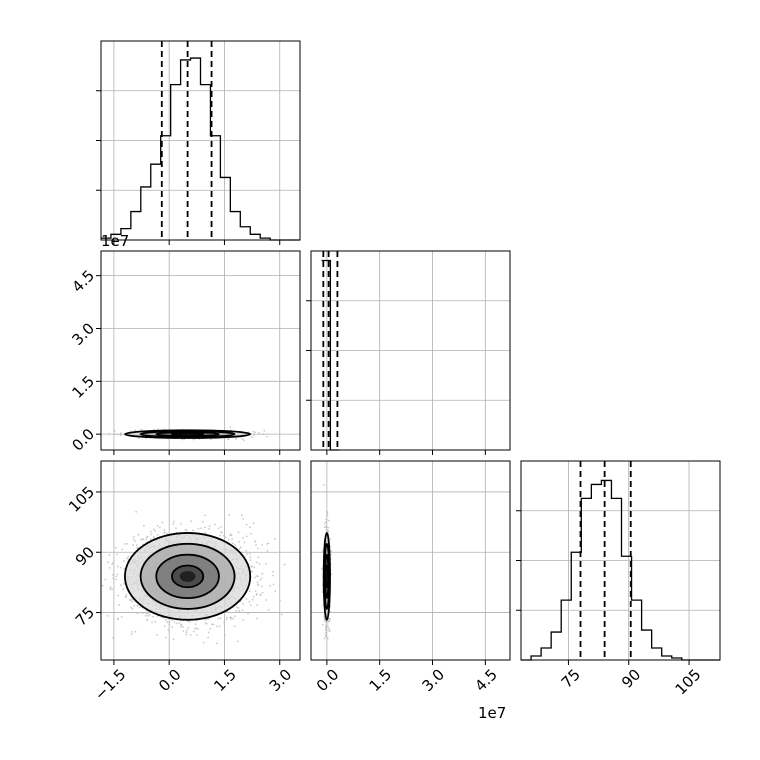  Describe the element at coordinates (83, 387) in the screenshot. I see `y-tick-label: 1.5` at that location.